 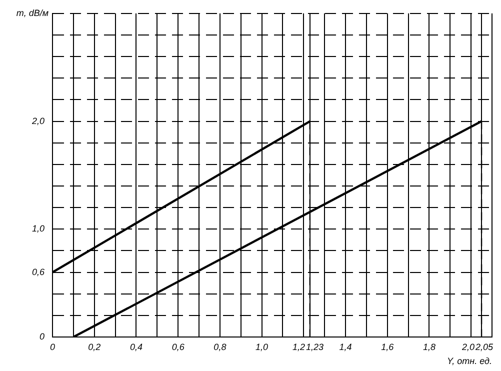 I want to click on x-axis-title: Y, отн. ед., so click(x=469, y=361).